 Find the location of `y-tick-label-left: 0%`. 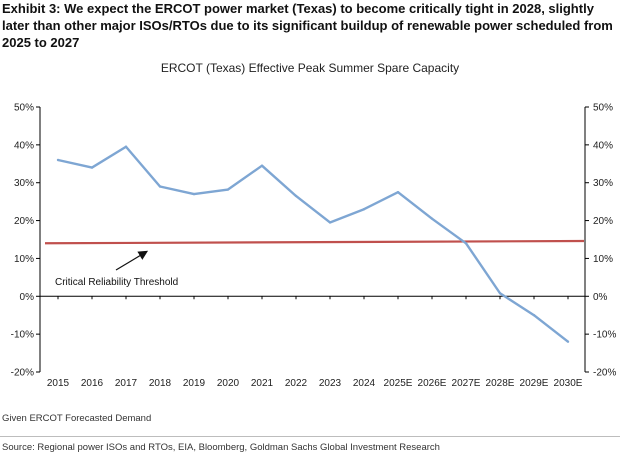

y-tick-label-left: 0% is located at coordinates (27, 297).